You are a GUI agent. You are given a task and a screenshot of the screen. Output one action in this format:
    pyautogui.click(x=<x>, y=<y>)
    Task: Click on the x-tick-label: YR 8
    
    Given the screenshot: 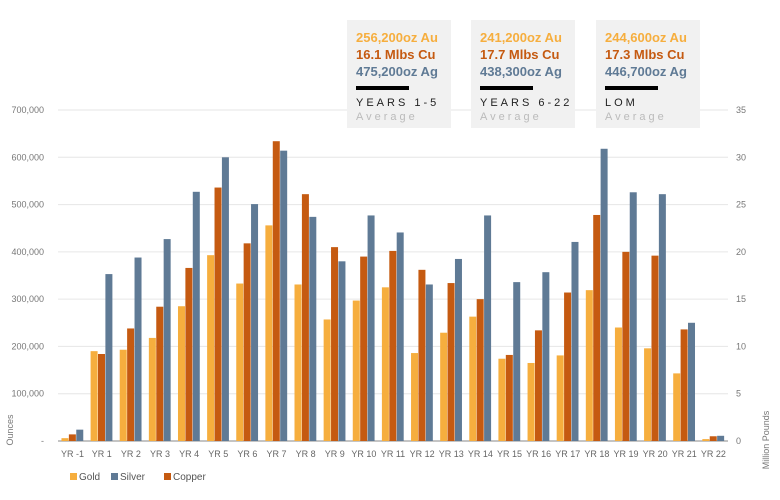 What is the action you would take?
    pyautogui.click(x=306, y=454)
    